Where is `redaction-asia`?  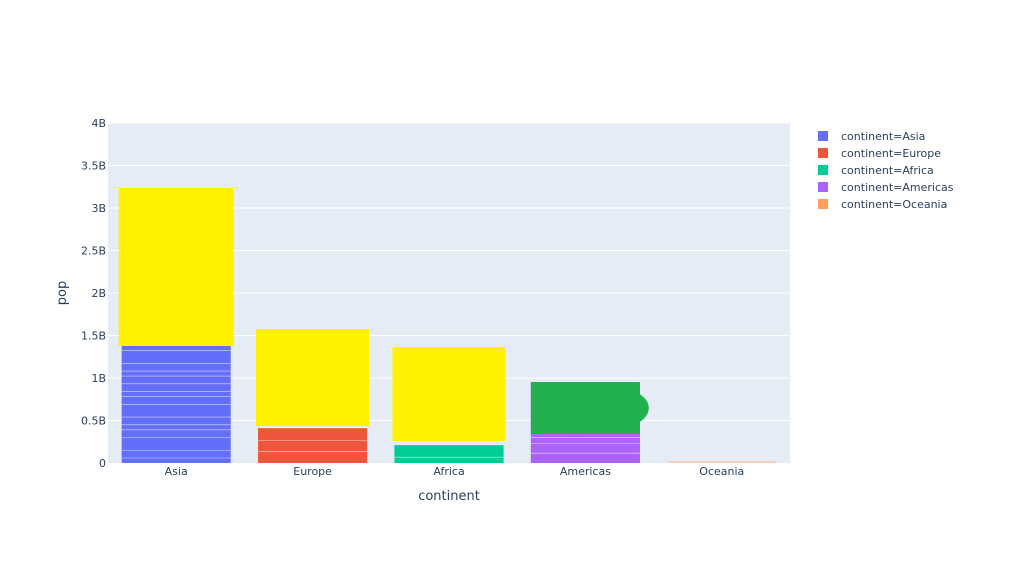 redaction-asia is located at coordinates (176, 267).